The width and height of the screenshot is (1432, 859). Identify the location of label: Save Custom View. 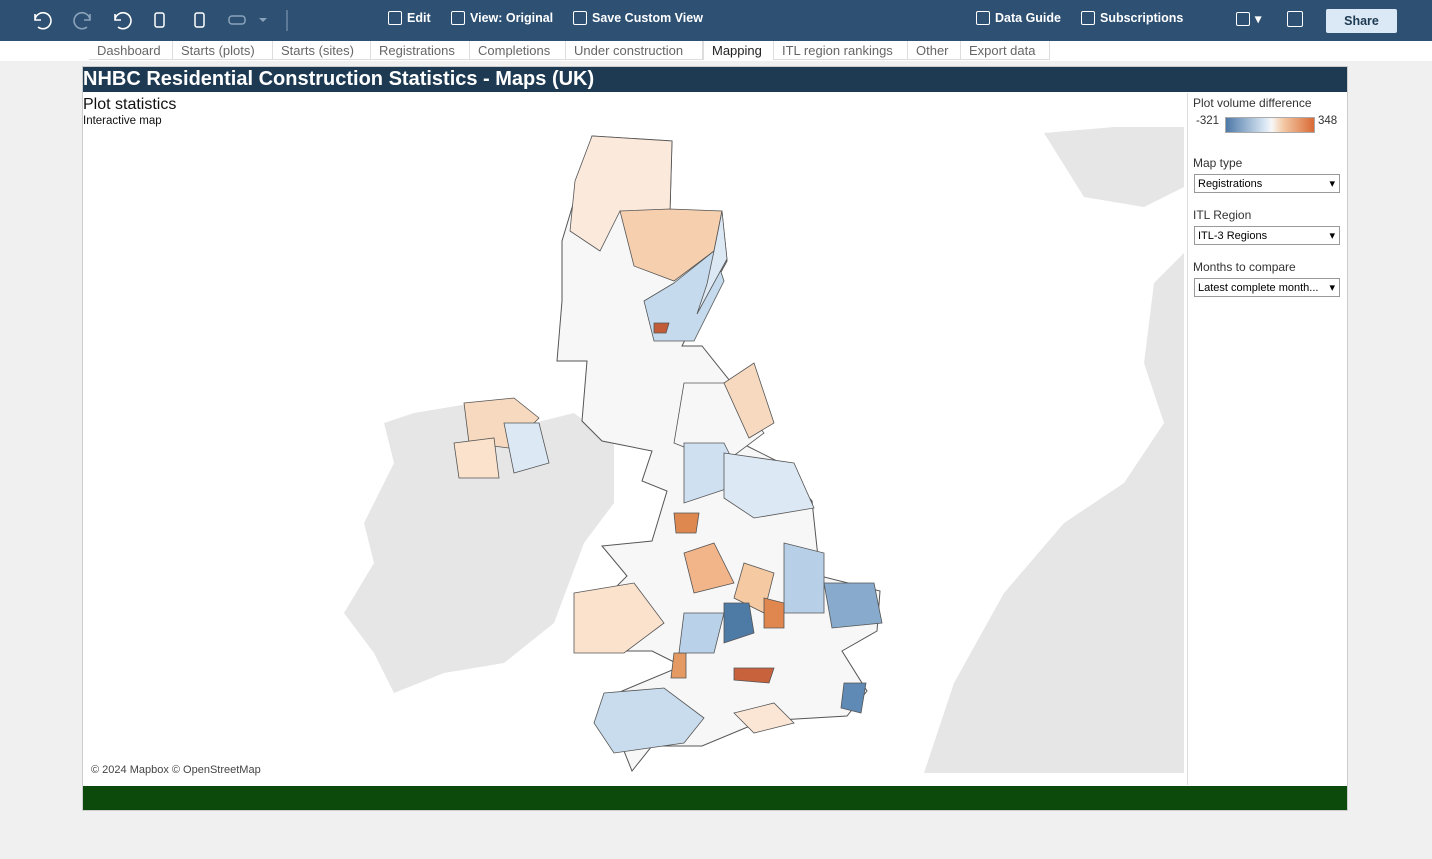
(647, 18).